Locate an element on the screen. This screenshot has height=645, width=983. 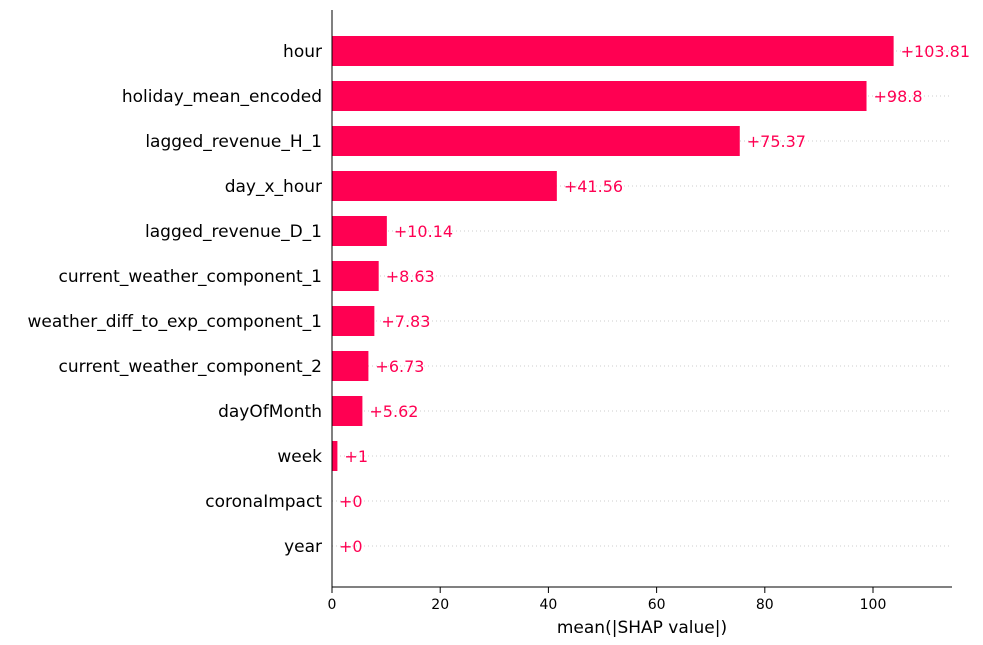
x-tick-label: 0 is located at coordinates (332, 605).